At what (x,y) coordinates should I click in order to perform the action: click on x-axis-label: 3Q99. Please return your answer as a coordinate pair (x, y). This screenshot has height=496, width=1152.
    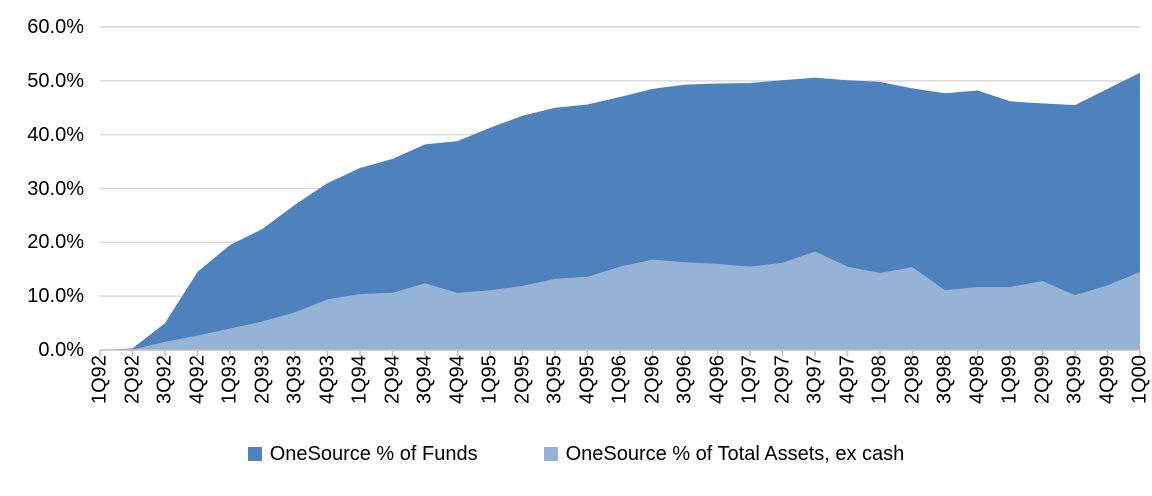
    Looking at the image, I should click on (1074, 380).